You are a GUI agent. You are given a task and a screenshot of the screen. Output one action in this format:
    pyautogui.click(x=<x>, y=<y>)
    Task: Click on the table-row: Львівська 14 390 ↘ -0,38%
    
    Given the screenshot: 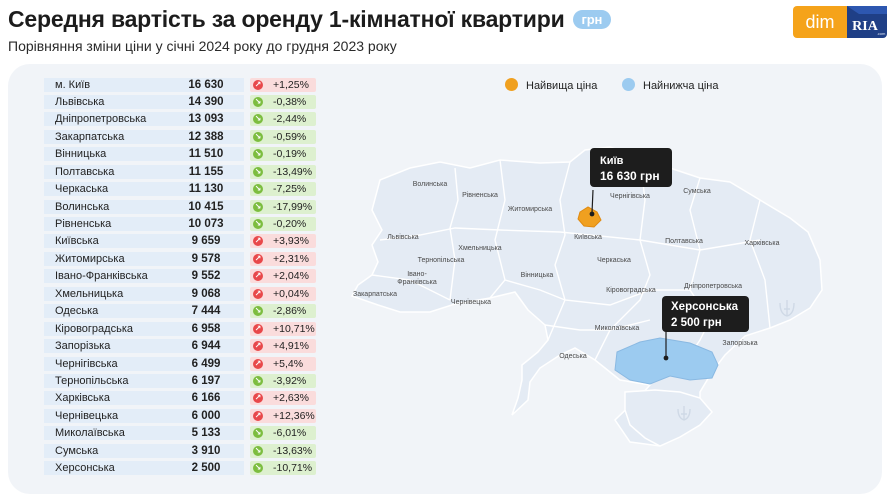 What is the action you would take?
    pyautogui.click(x=180, y=101)
    